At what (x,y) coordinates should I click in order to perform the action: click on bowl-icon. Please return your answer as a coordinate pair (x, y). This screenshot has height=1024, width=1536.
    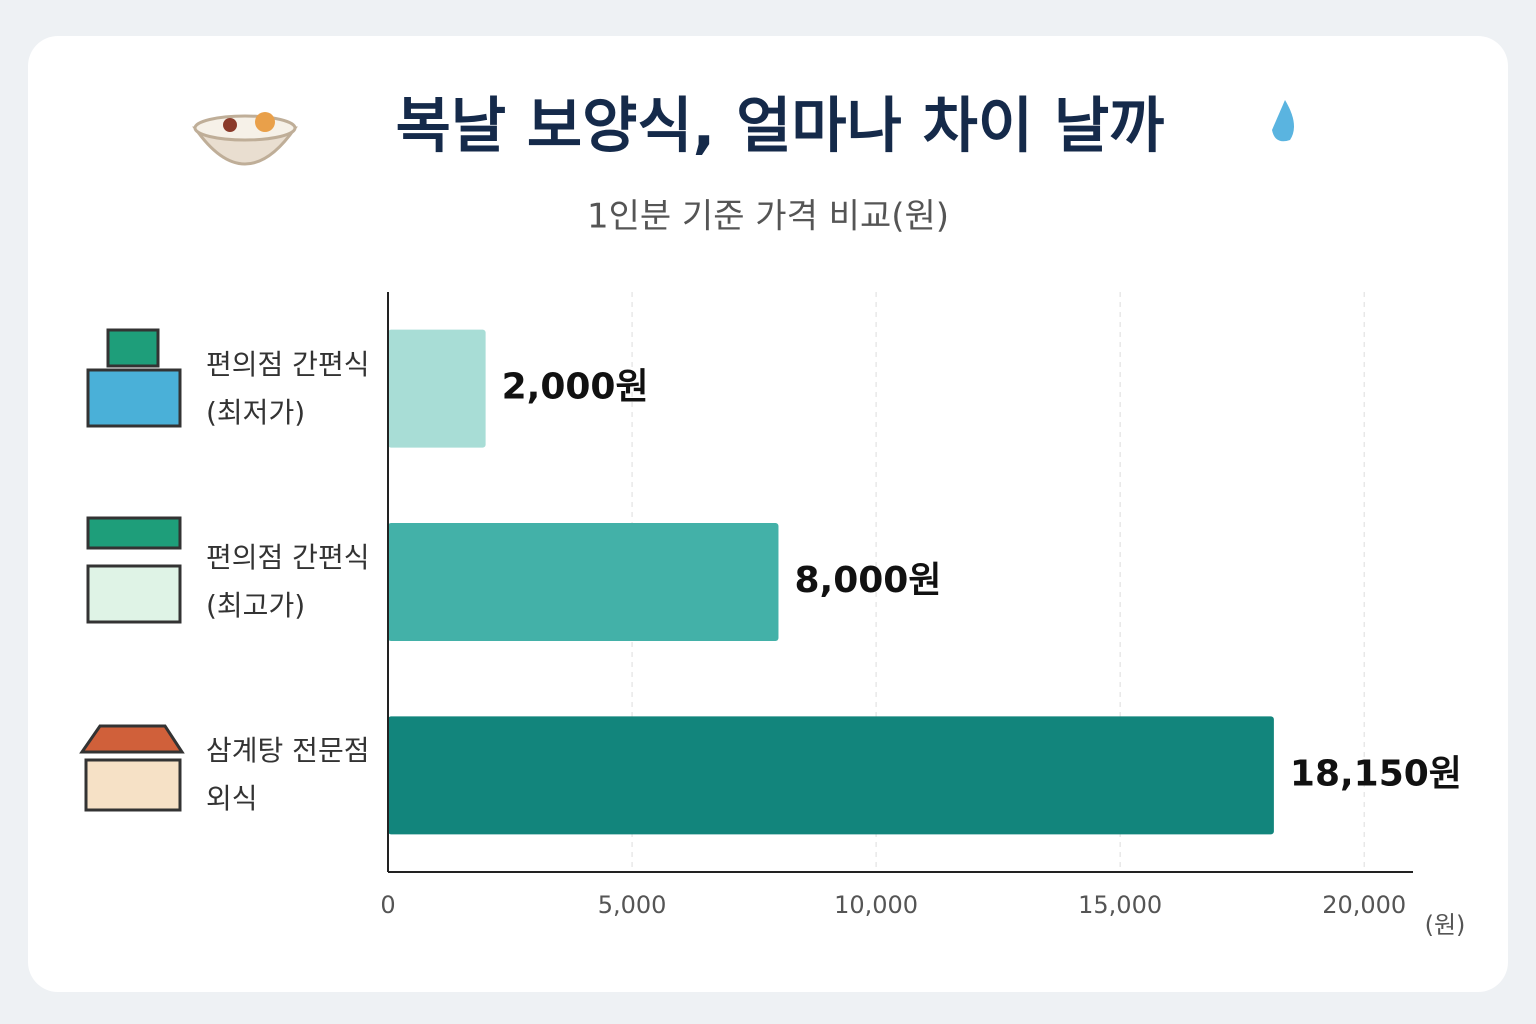
    Looking at the image, I should click on (245, 139).